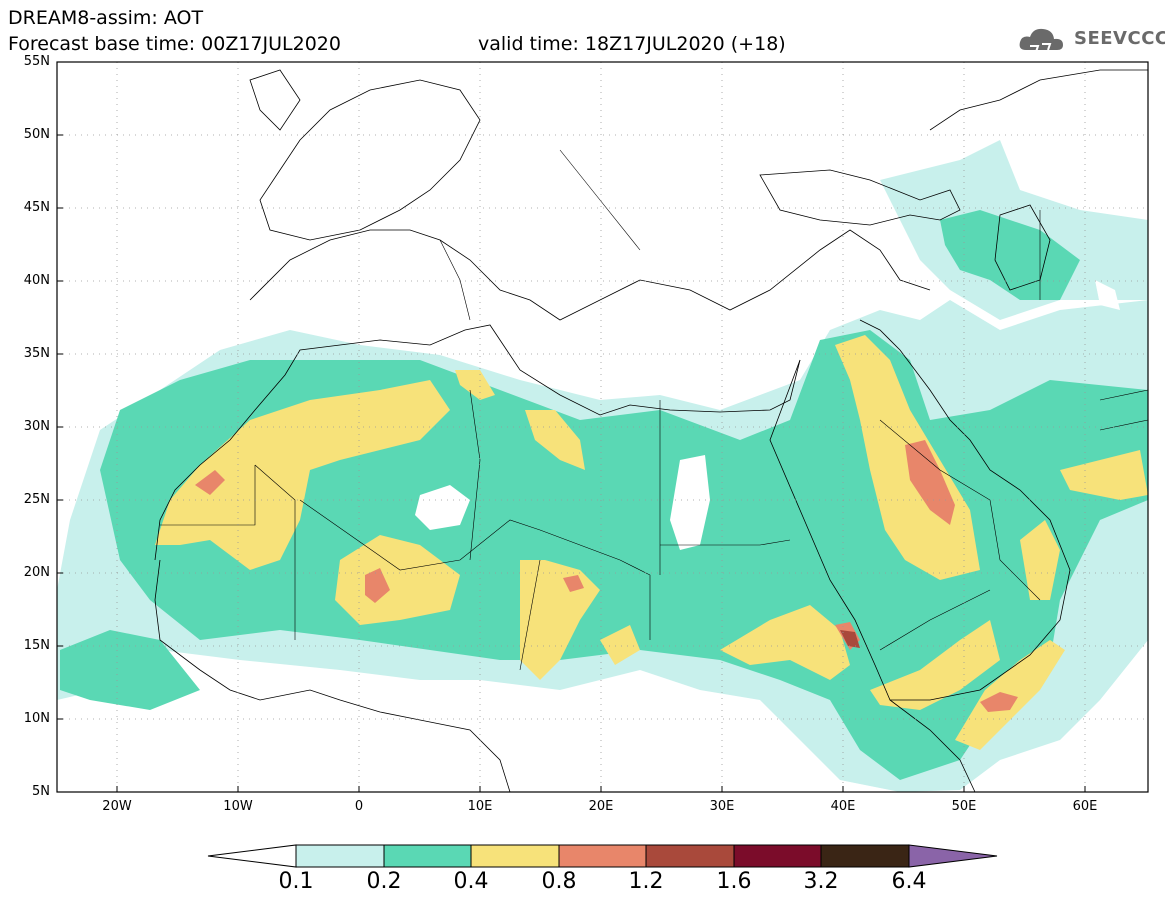 The image size is (1165, 905). I want to click on lon-label-50e: 50E, so click(964, 806).